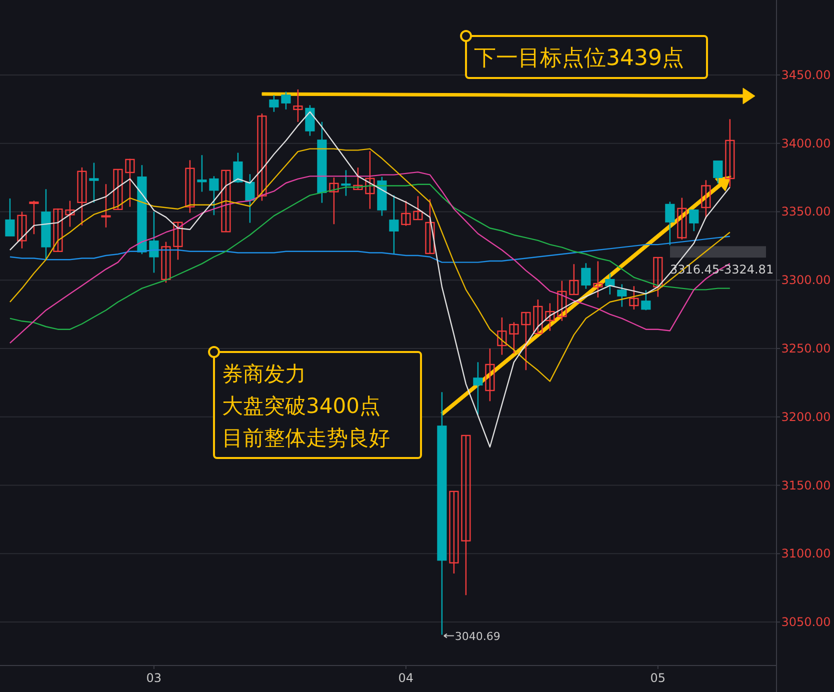 This screenshot has width=834, height=692. What do you see at coordinates (806, 143) in the screenshot?
I see `y-tick-label: 3400.00` at bounding box center [806, 143].